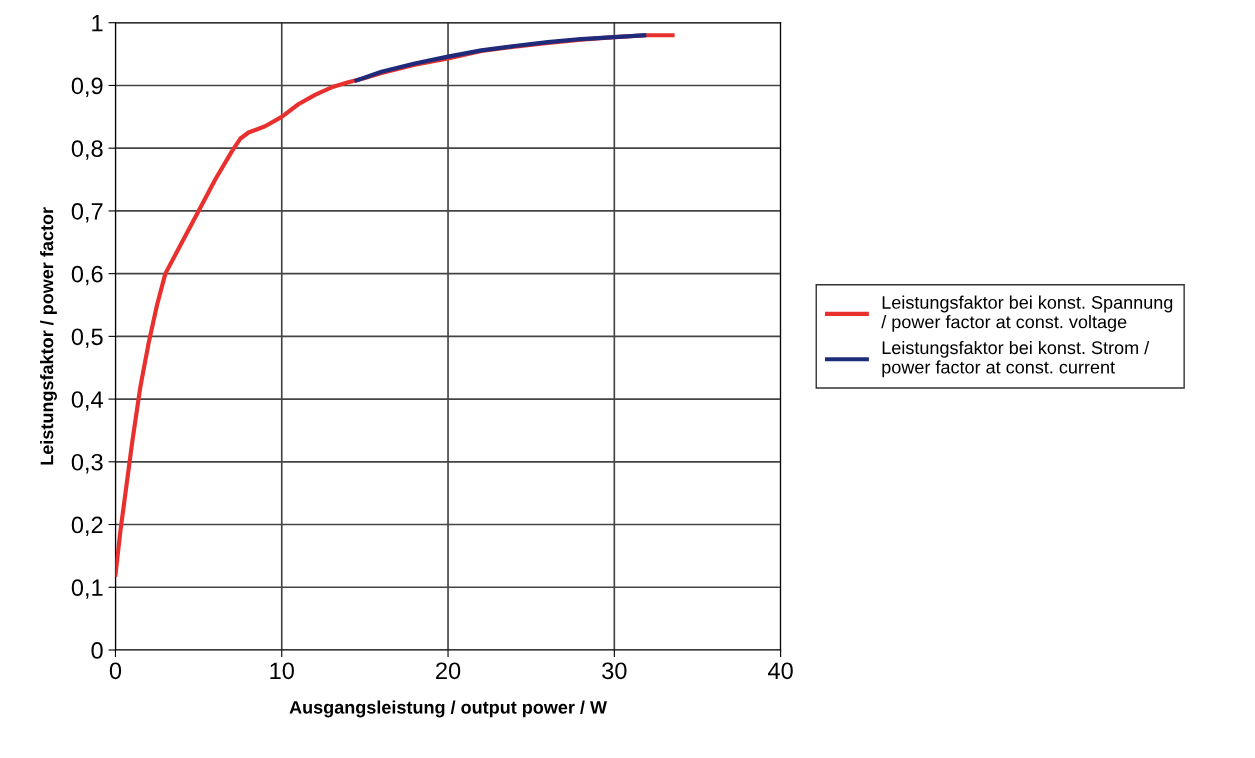  I want to click on x-tick-label: 40, so click(780, 671).